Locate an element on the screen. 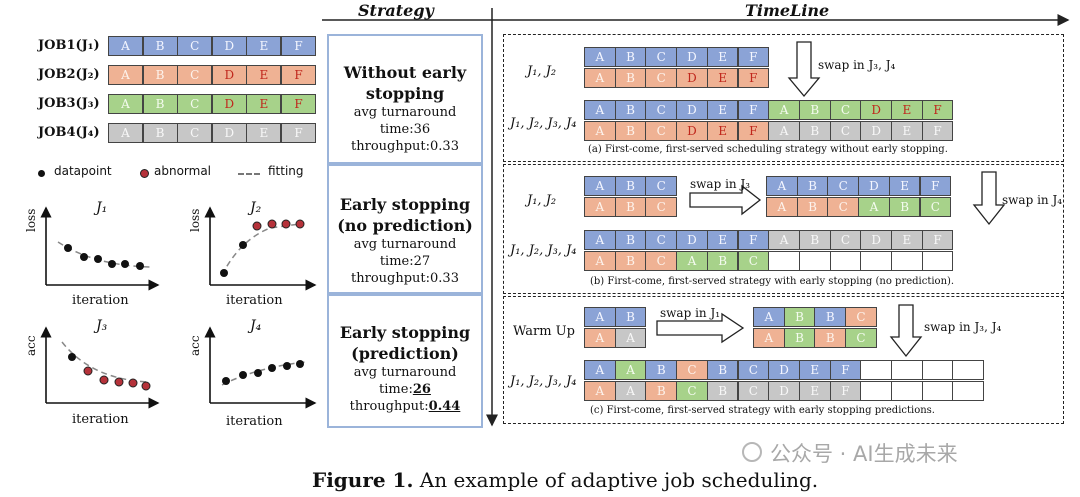 The height and width of the screenshot is (497, 1080). panel-c-swap1-label: swap in J₁ is located at coordinates (690, 313).